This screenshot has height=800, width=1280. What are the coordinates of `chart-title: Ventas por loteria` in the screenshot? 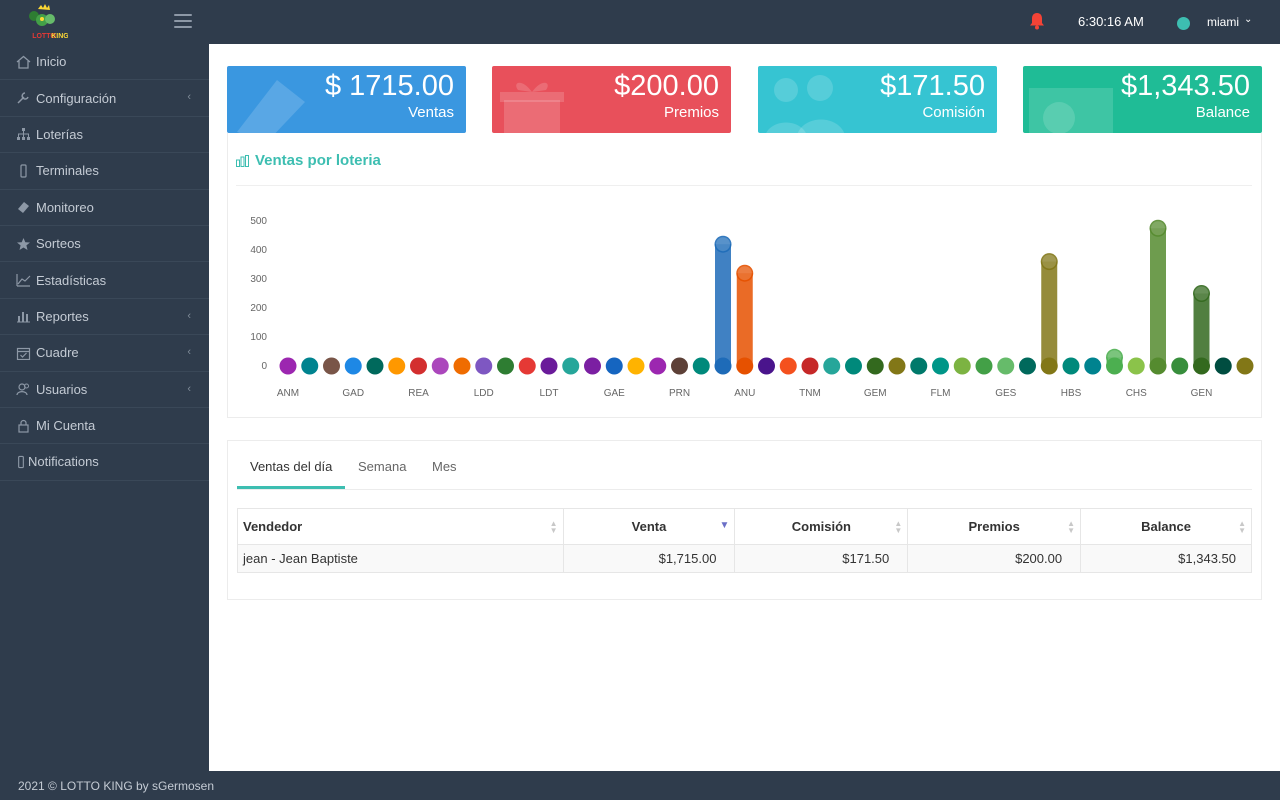 It's located at (308, 160).